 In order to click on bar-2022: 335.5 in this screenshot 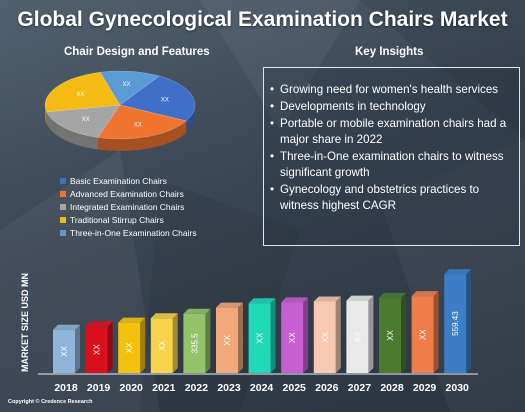, I will do `click(197, 340)`.